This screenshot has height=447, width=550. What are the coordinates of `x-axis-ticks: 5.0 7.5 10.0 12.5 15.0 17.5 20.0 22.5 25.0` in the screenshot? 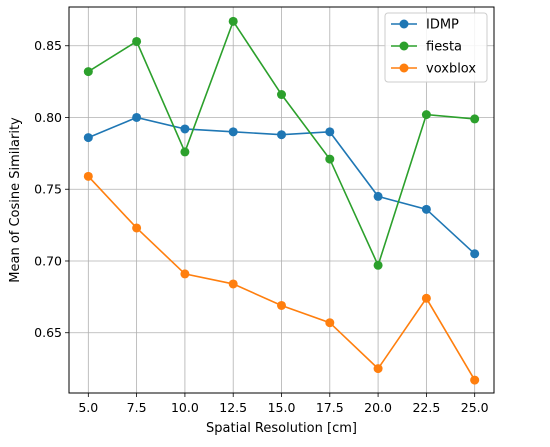 It's located at (283, 404).